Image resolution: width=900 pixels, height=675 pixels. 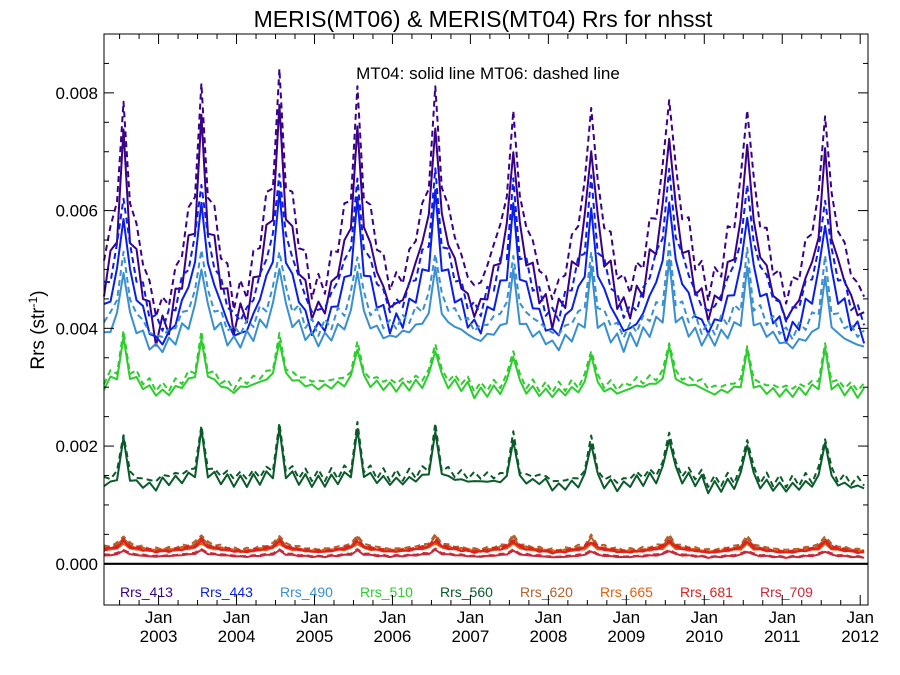 What do you see at coordinates (393, 636) in the screenshot?
I see `x-tick-label-year: 2006` at bounding box center [393, 636].